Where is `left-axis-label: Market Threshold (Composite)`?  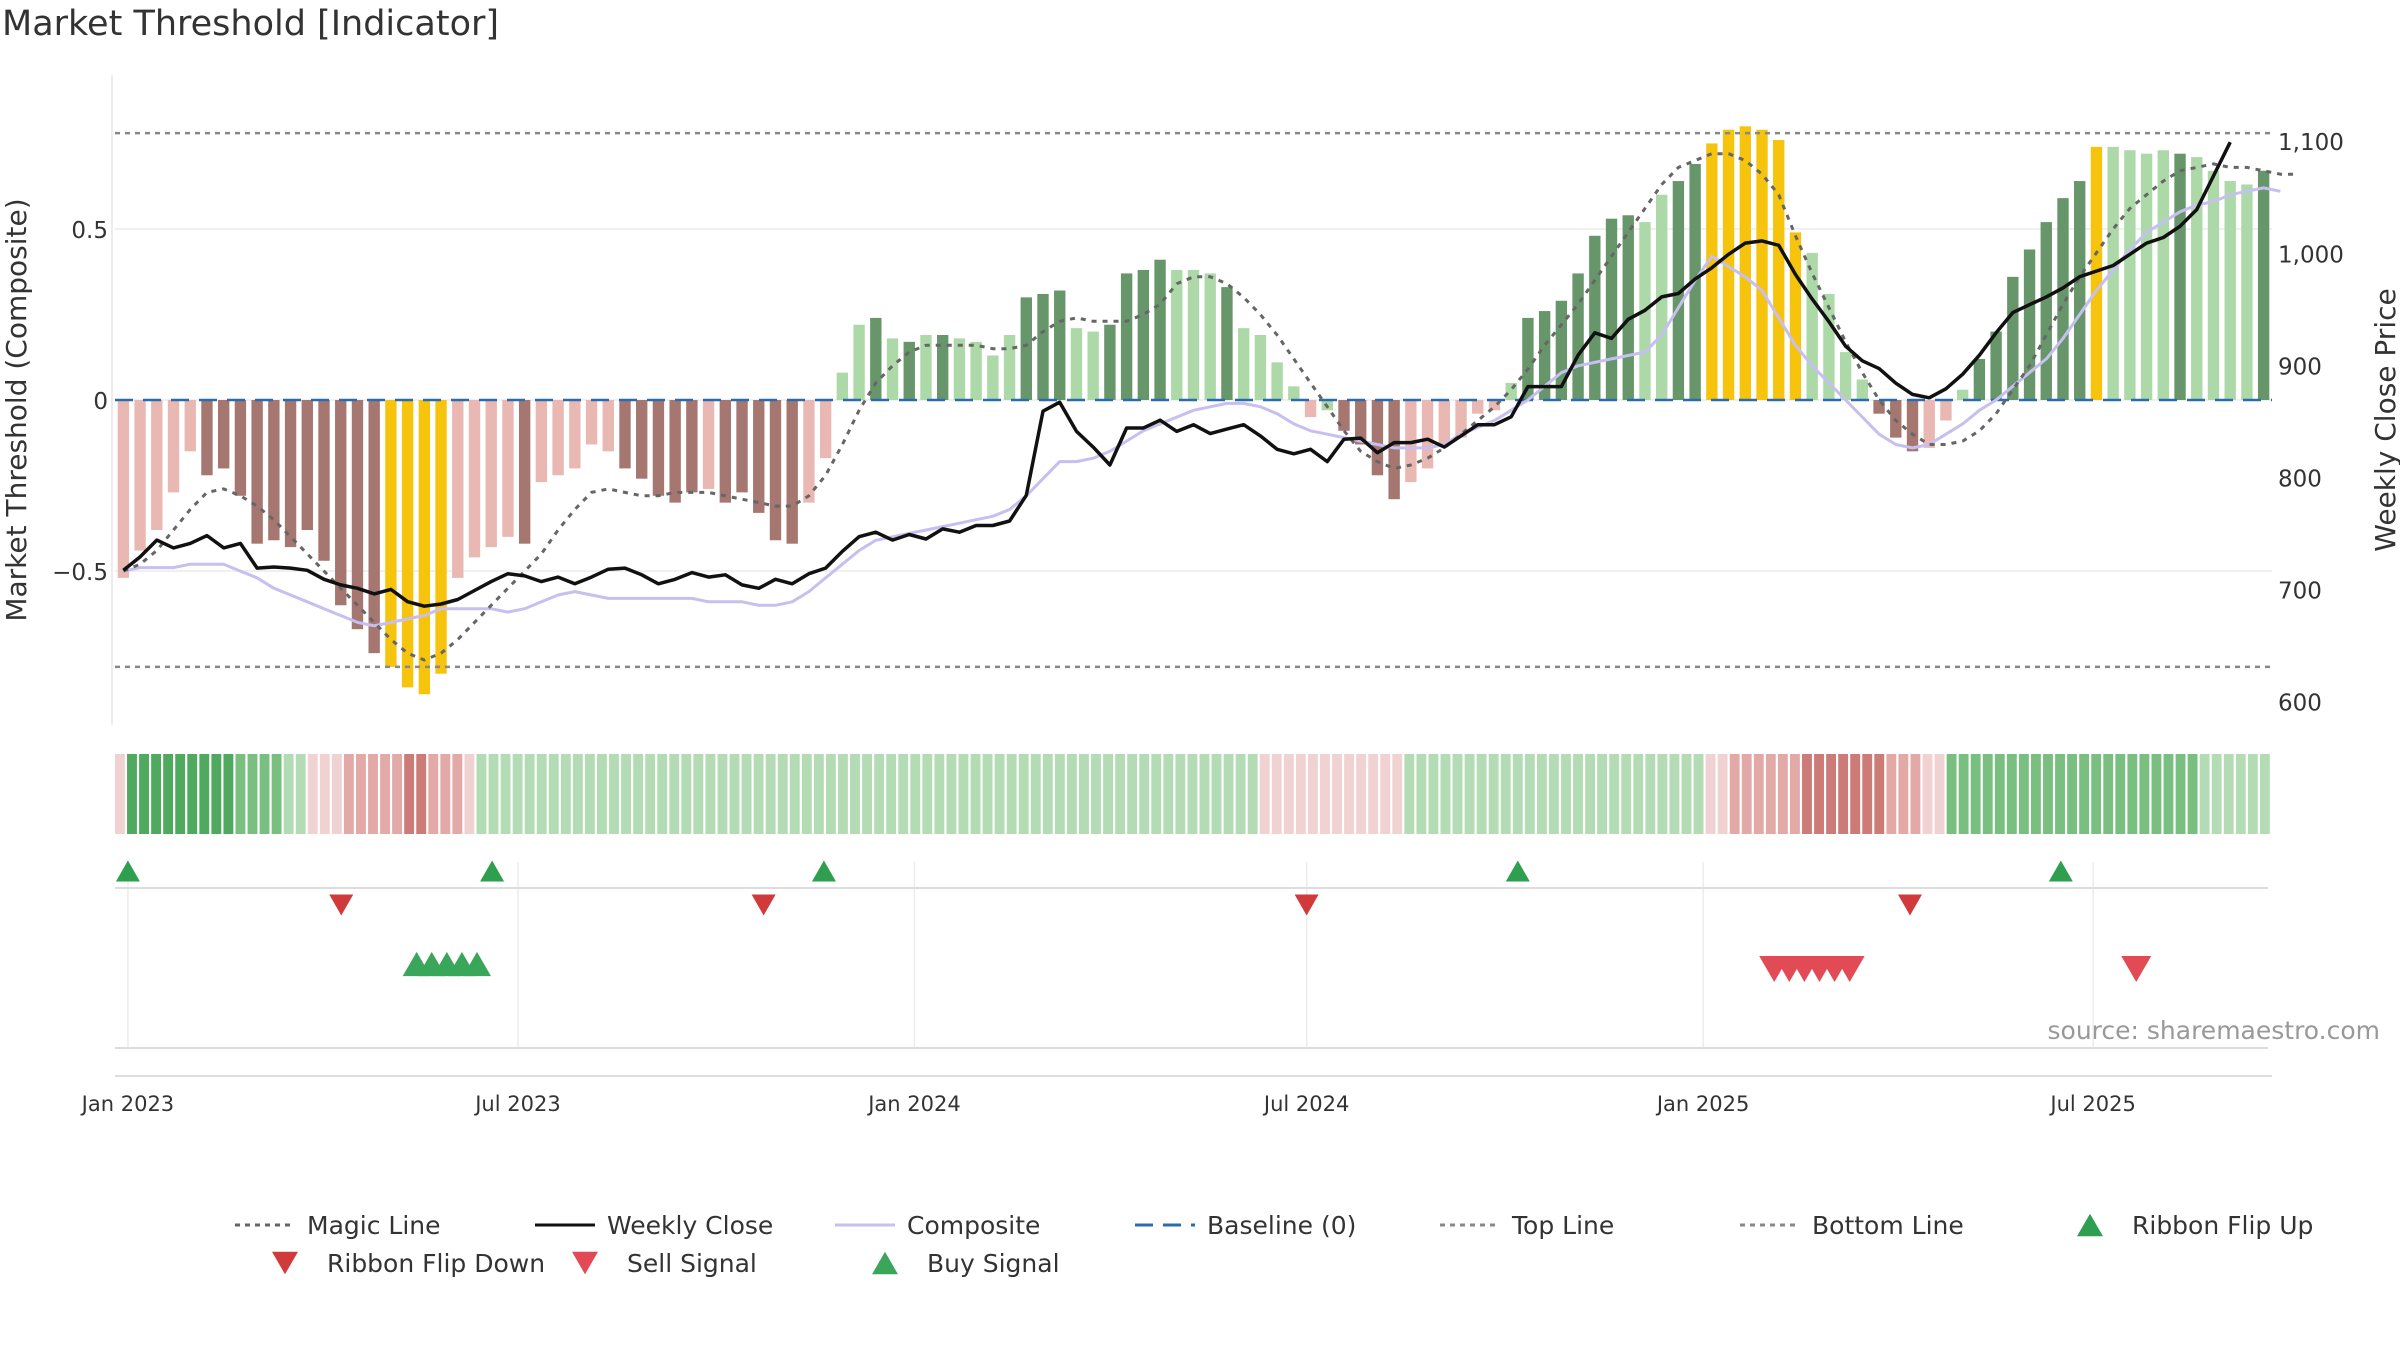 left-axis-label: Market Threshold (Composite) is located at coordinates (16, 409).